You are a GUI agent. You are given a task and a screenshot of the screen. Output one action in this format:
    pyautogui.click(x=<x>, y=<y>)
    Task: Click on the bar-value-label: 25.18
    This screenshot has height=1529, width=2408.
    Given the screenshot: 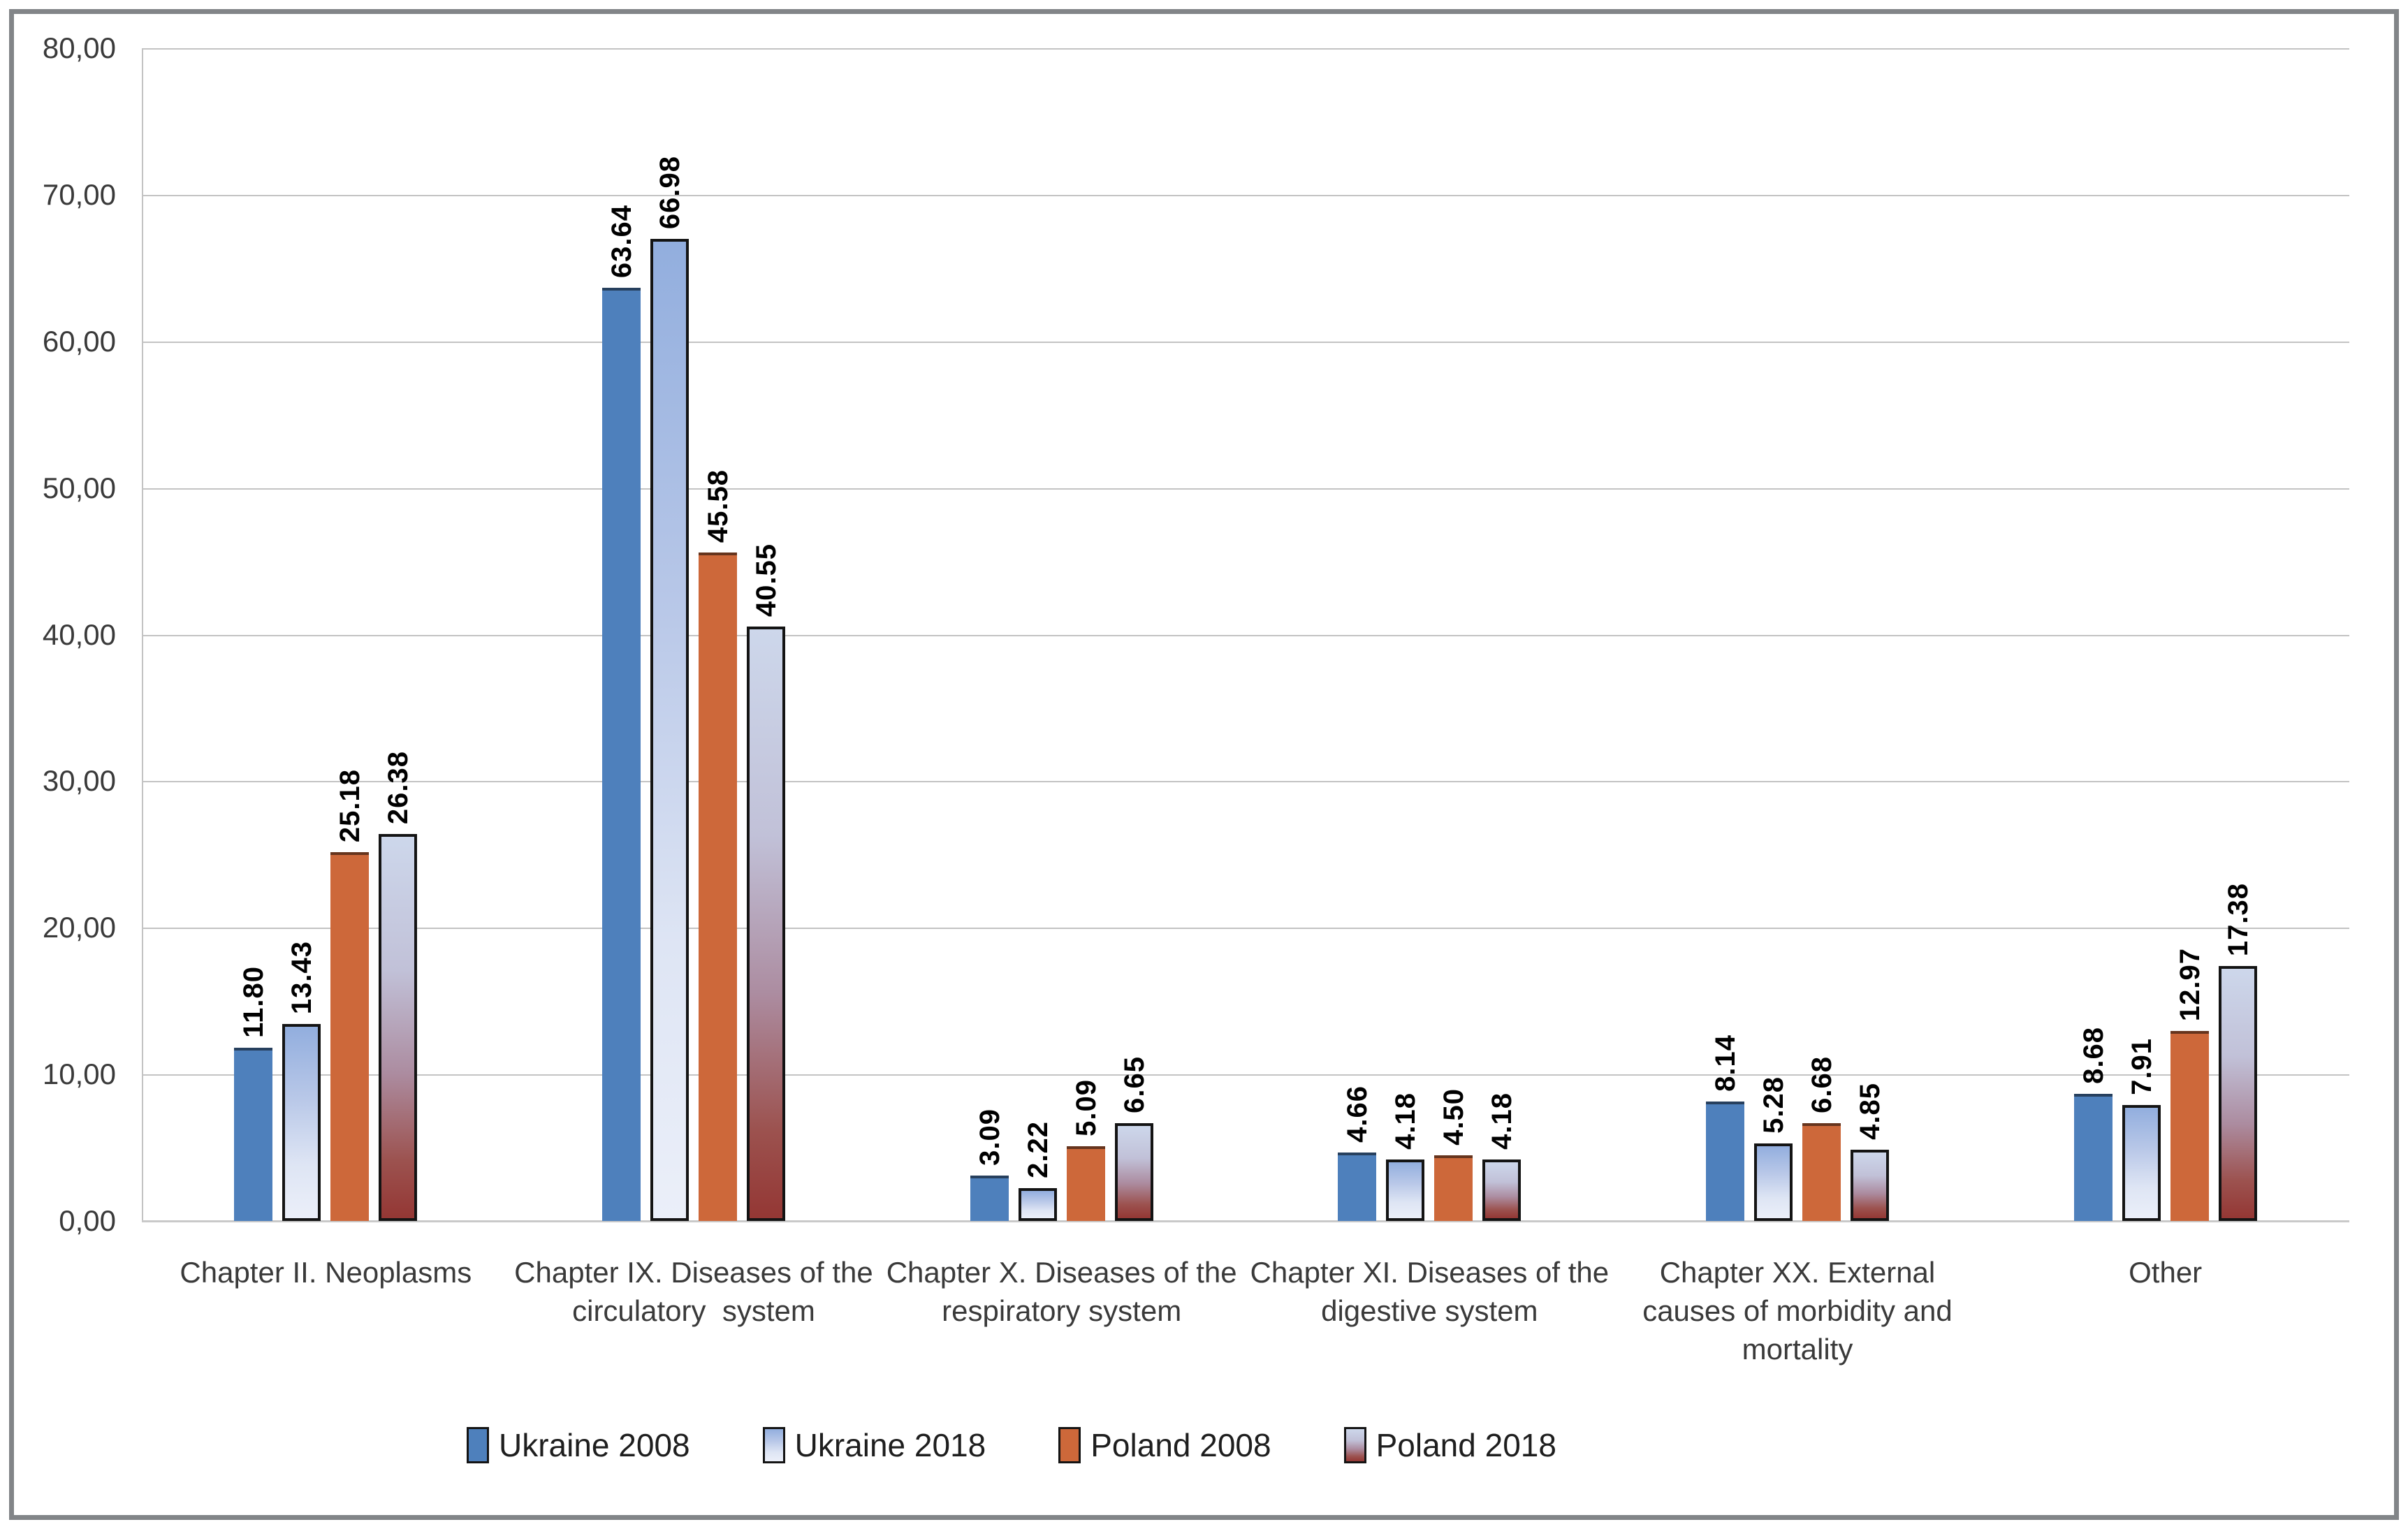 What is the action you would take?
    pyautogui.click(x=349, y=805)
    